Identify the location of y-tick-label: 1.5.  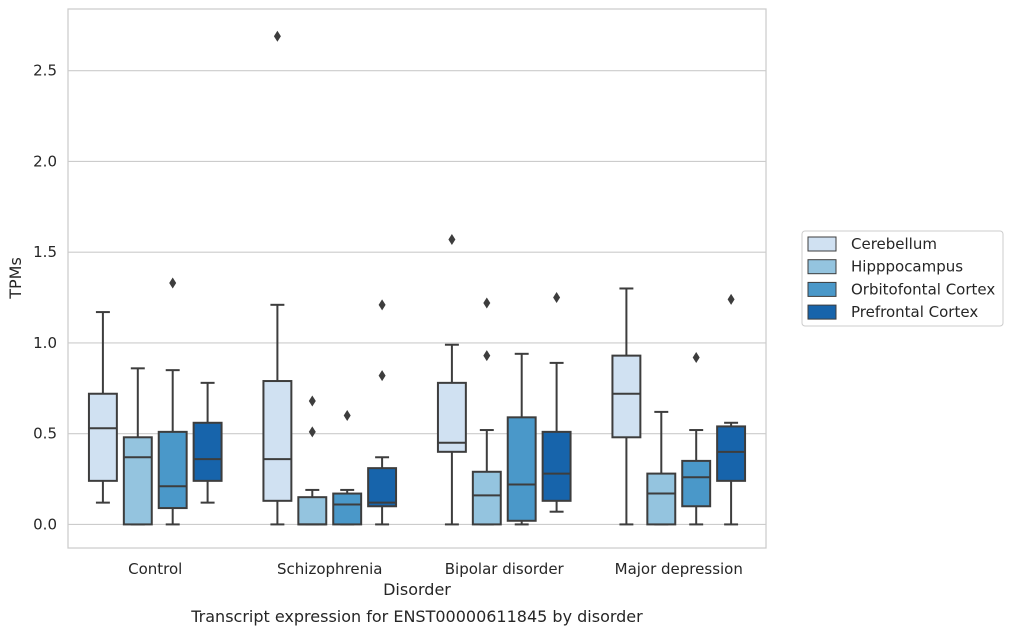
(45, 252).